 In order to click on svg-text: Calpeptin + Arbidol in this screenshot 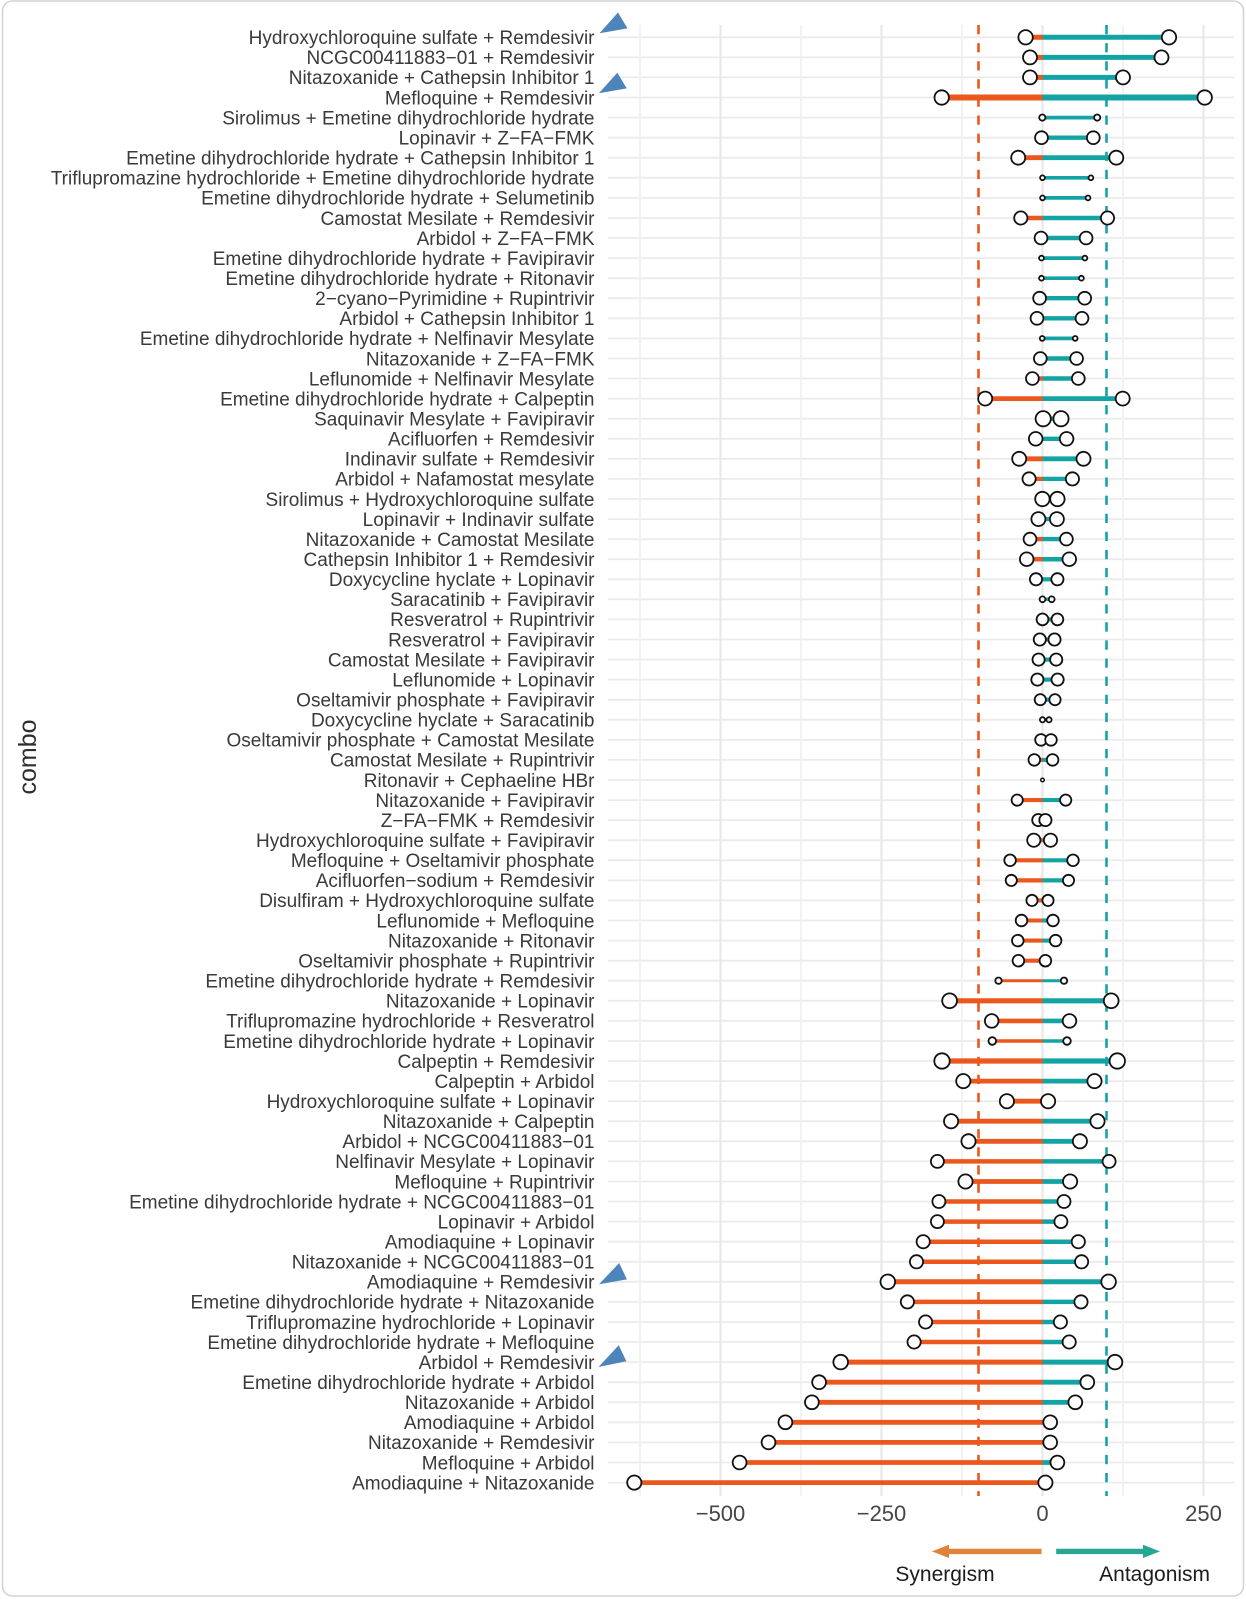, I will do `click(514, 1082)`.